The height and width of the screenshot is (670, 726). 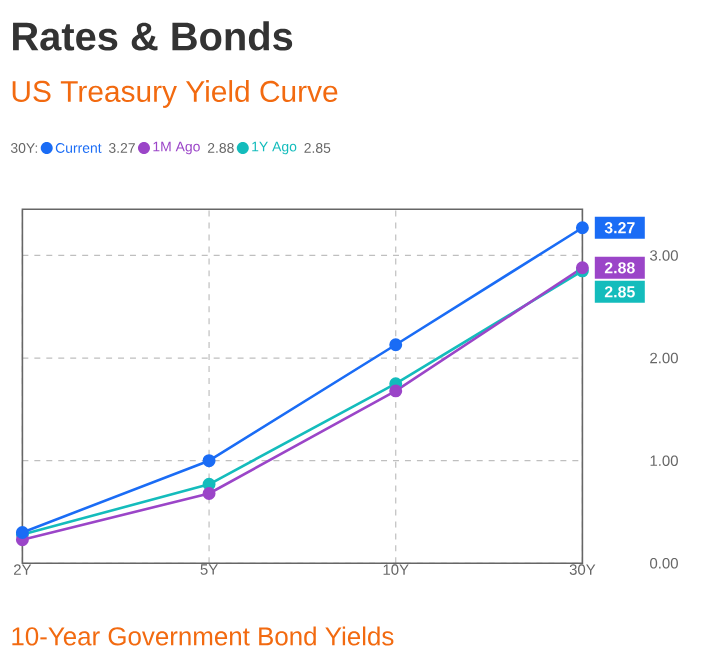 I want to click on chart-subtitle: US Treasury Yield Curve, so click(x=175, y=94).